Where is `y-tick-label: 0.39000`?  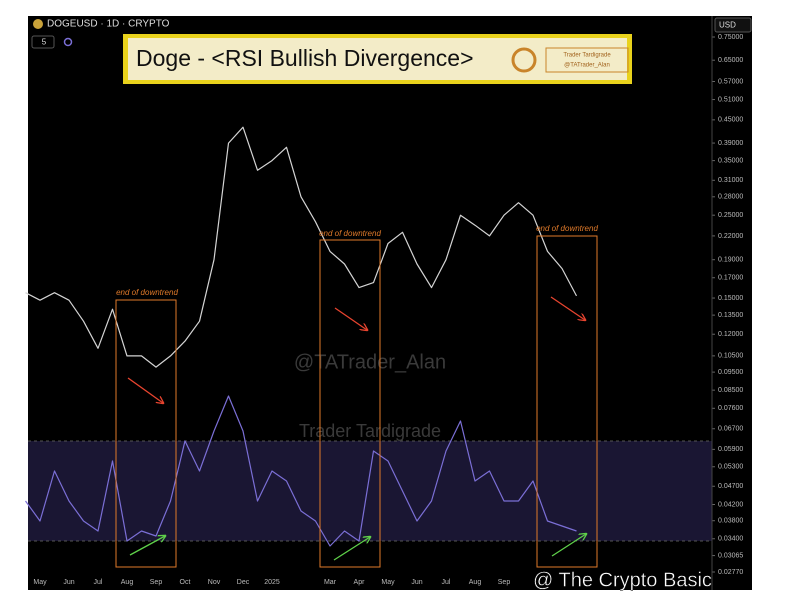
y-tick-label: 0.39000 is located at coordinates (730, 143).